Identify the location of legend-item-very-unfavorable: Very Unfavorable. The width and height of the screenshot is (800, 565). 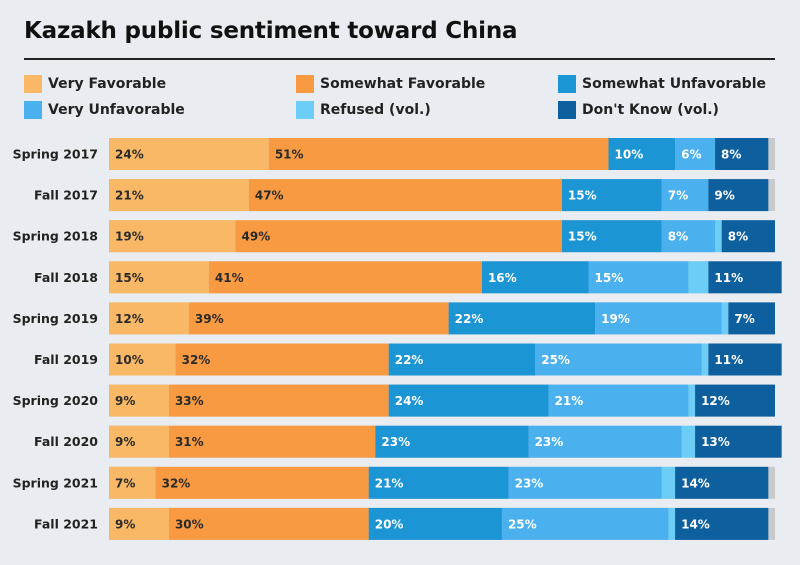
(104, 110).